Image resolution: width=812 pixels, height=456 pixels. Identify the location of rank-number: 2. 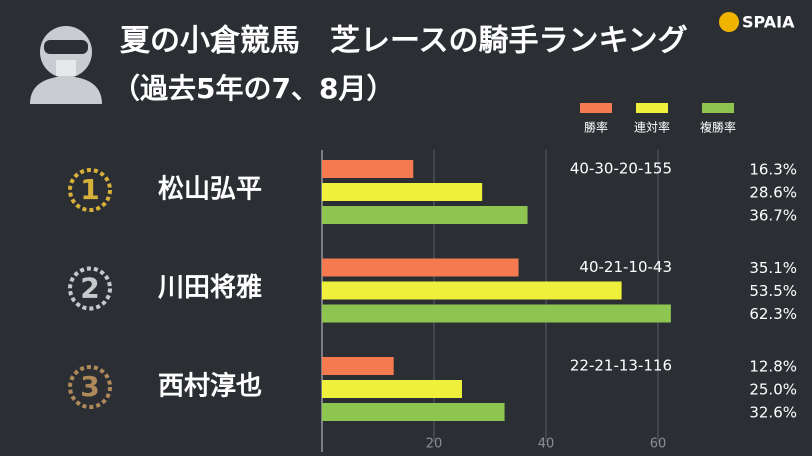
(89, 288).